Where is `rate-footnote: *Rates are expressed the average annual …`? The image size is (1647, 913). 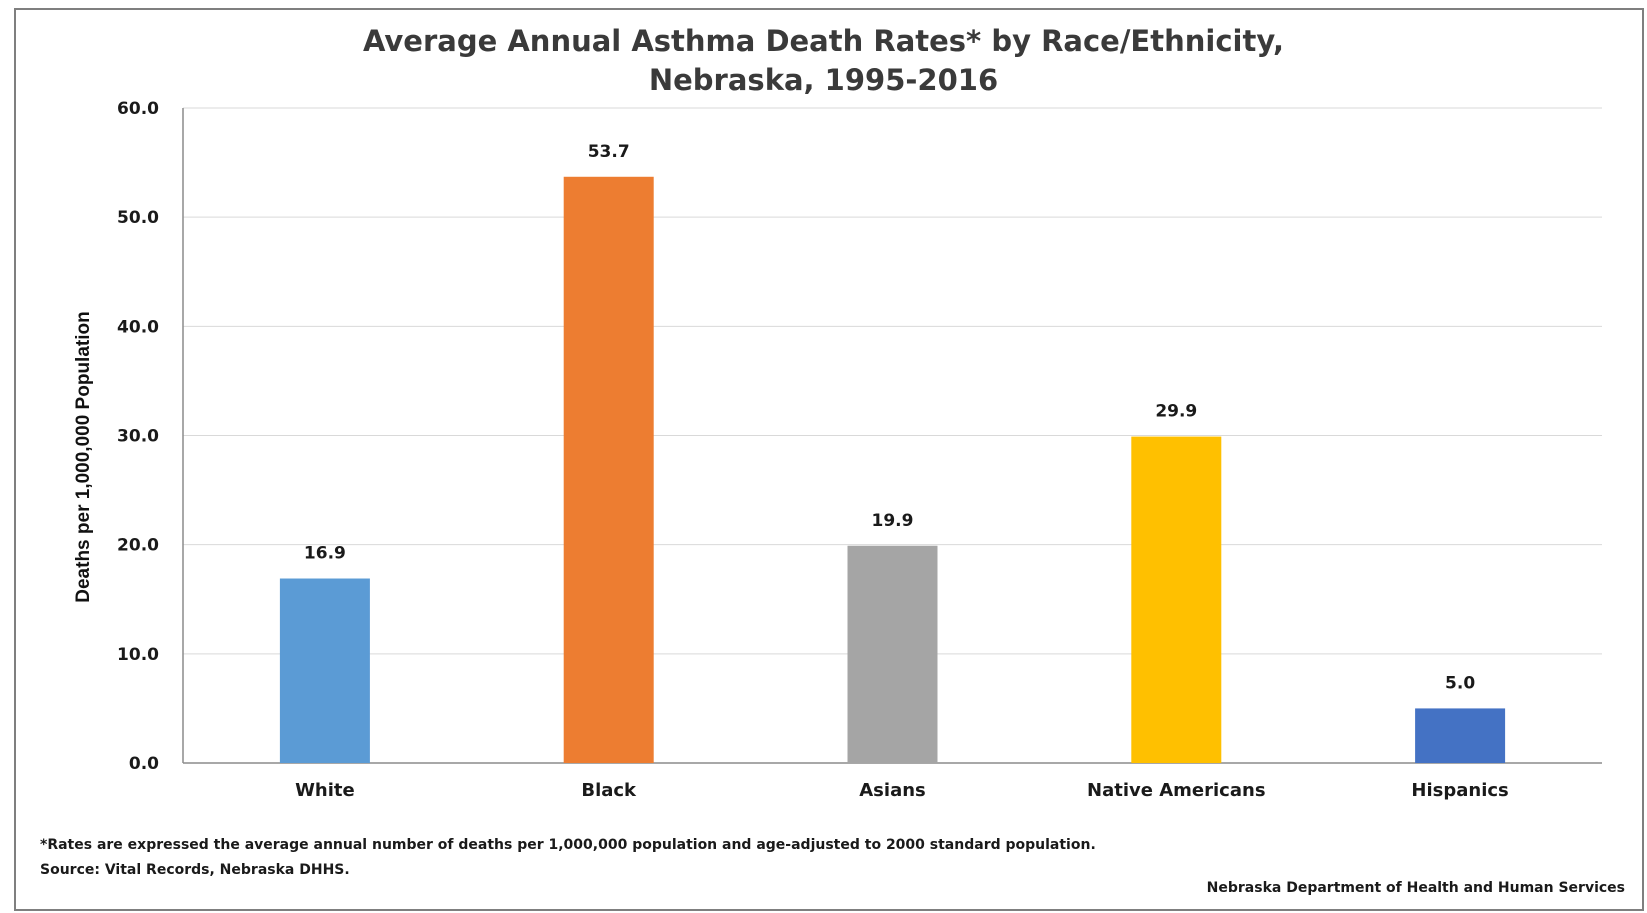 rate-footnote: *Rates are expressed the average annual … is located at coordinates (568, 845).